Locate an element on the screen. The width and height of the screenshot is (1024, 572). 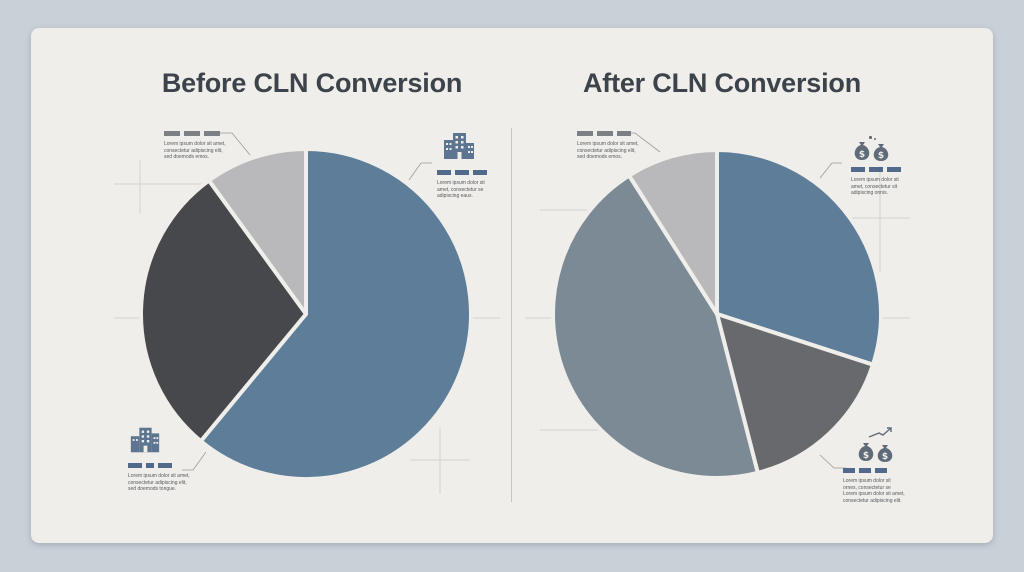
chart-title-after: After CLN Conversion is located at coordinates (722, 83).